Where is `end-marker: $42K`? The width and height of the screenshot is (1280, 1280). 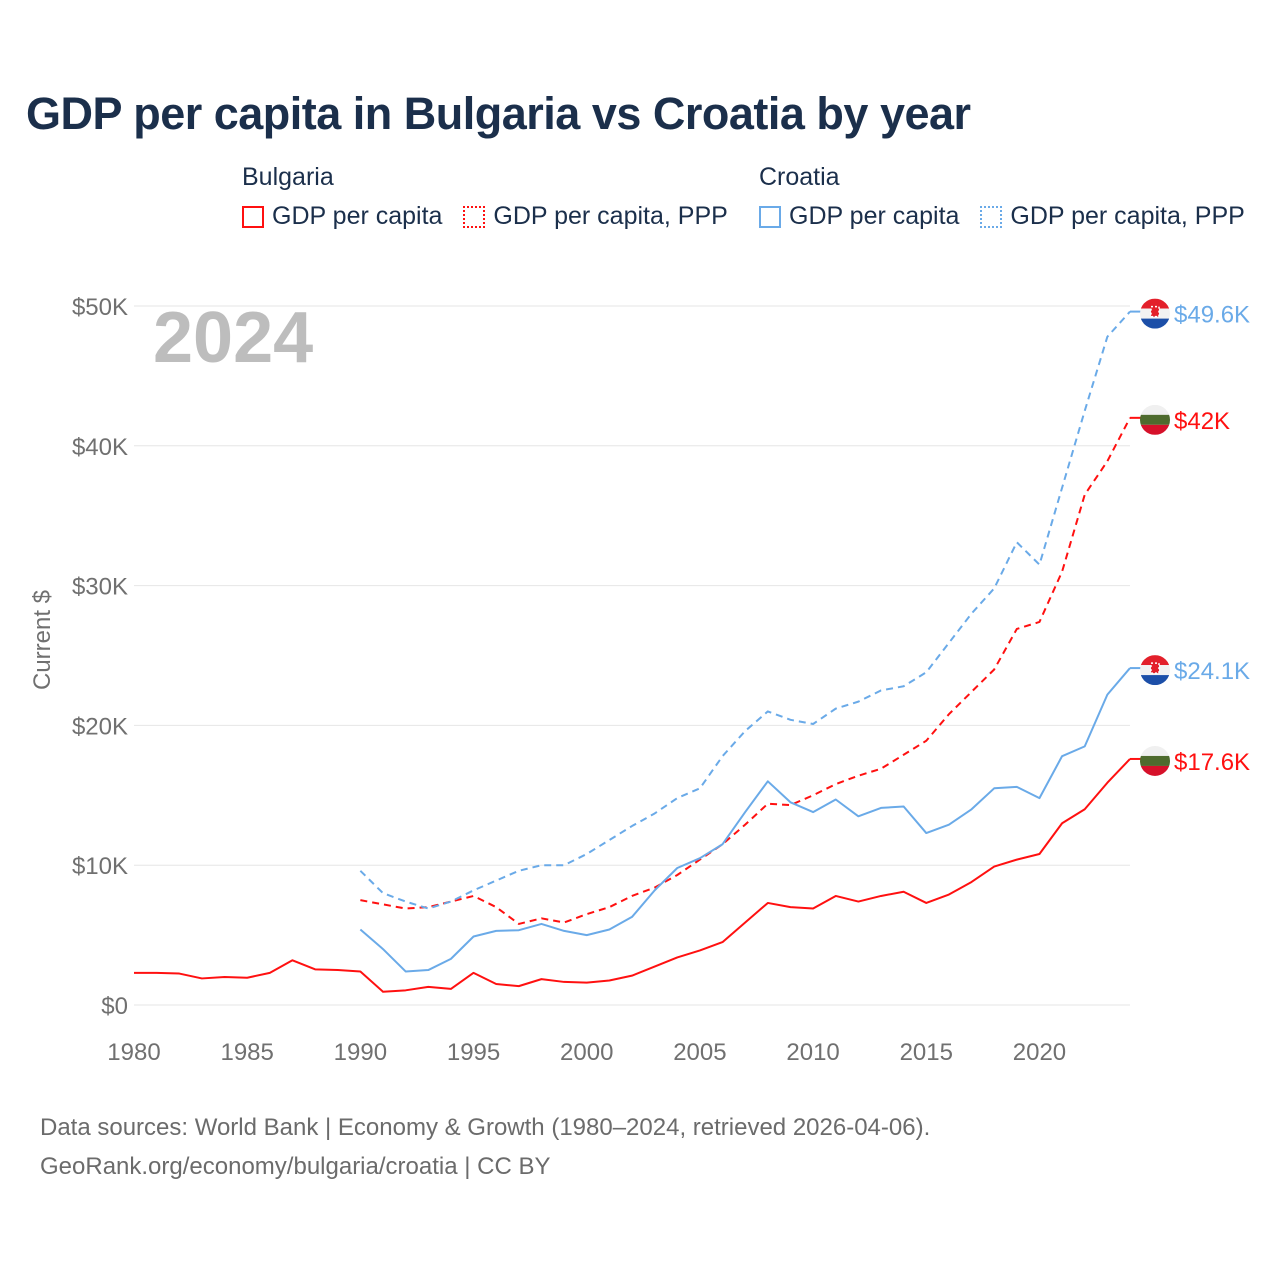 end-marker: $42K is located at coordinates (1180, 419).